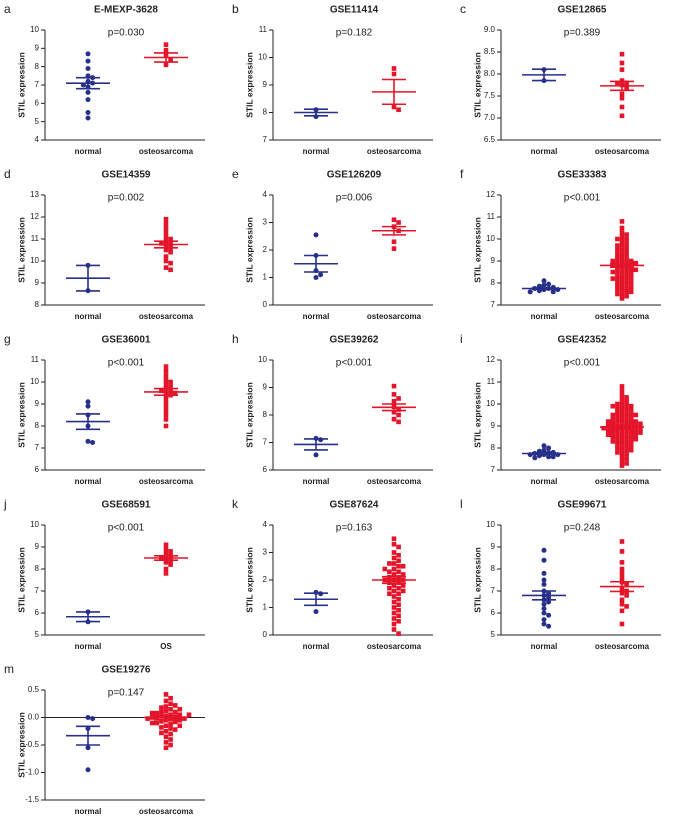 The height and width of the screenshot is (827, 685). I want to click on p-value: p=0.147, so click(126, 693).